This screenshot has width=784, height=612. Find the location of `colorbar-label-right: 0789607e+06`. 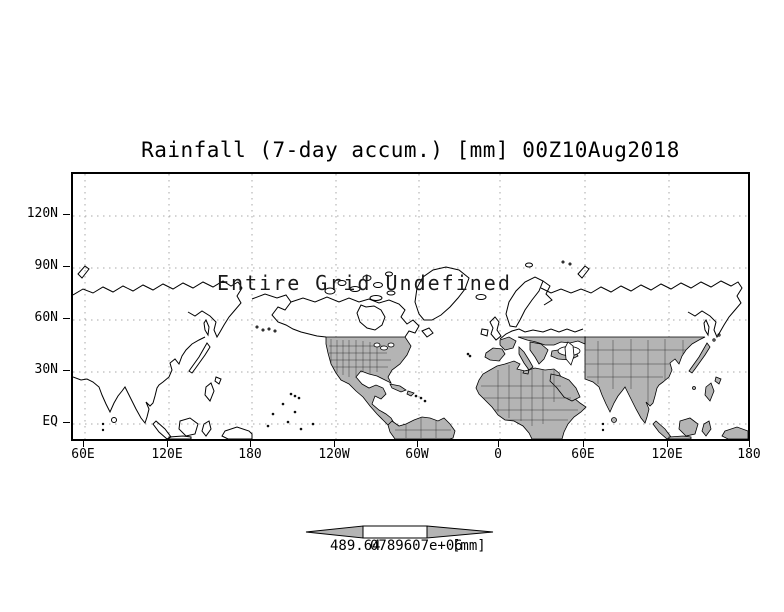

colorbar-label-right: 0789607e+06 is located at coordinates (416, 546).